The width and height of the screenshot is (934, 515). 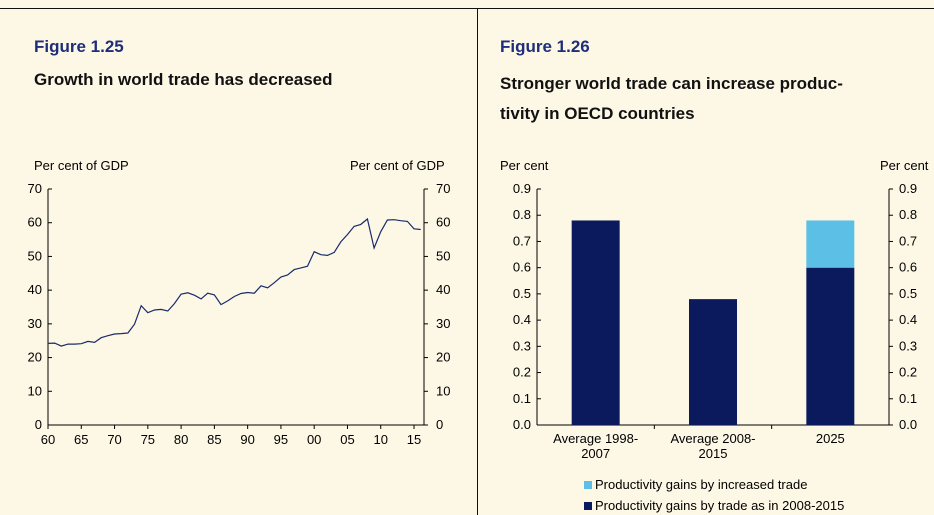 I want to click on legend-item-increased: Productivity gains by increased trade, so click(x=695, y=484).